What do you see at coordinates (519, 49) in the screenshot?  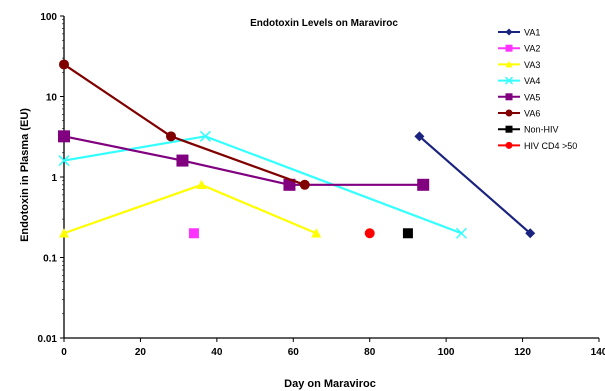 I see `legend-item: VA2` at bounding box center [519, 49].